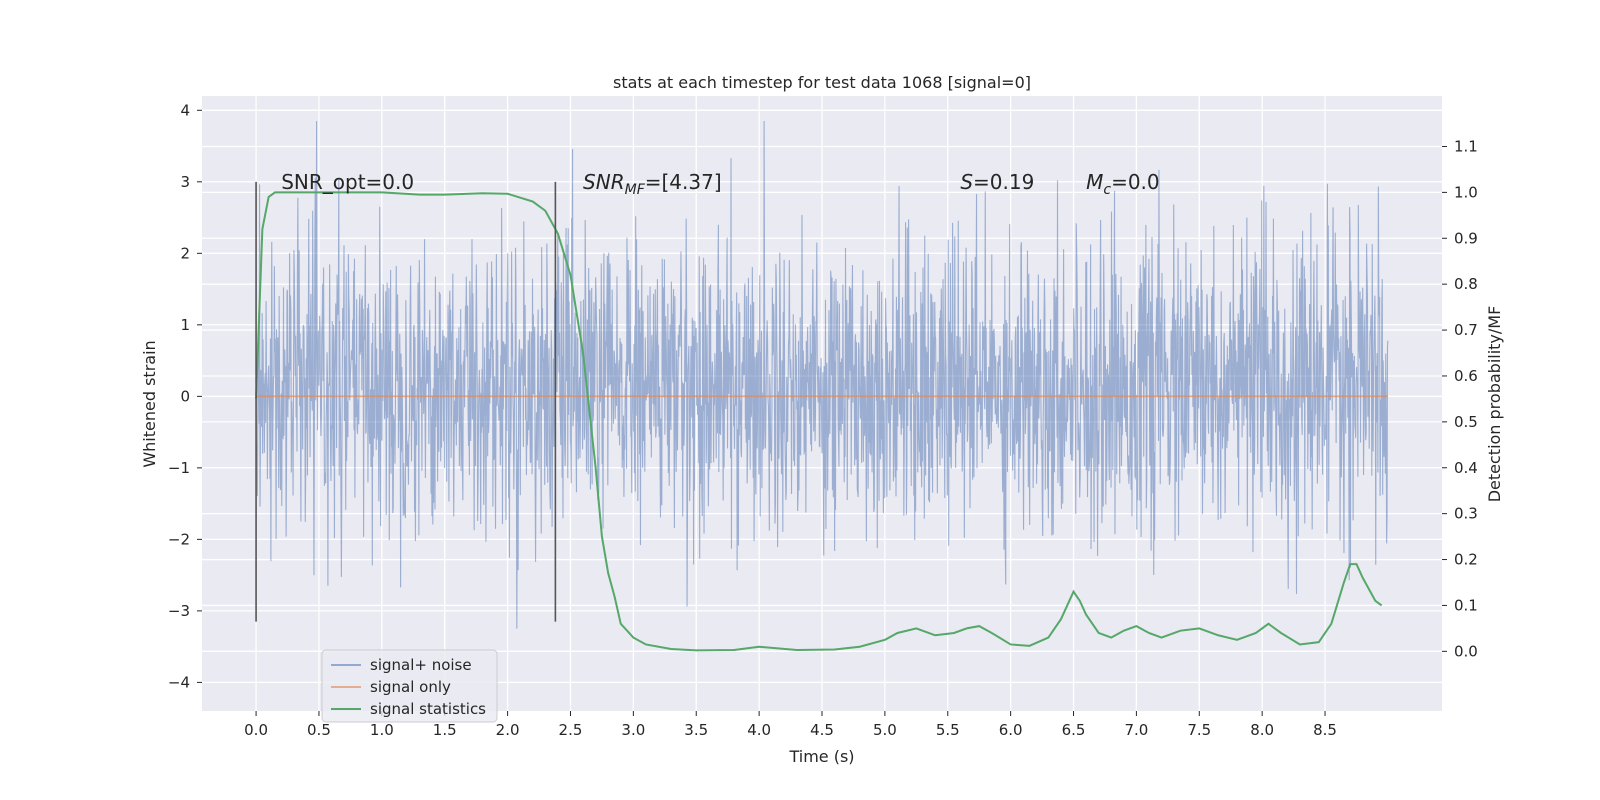  I want to click on x-tick-label: 0.0, so click(256, 730).